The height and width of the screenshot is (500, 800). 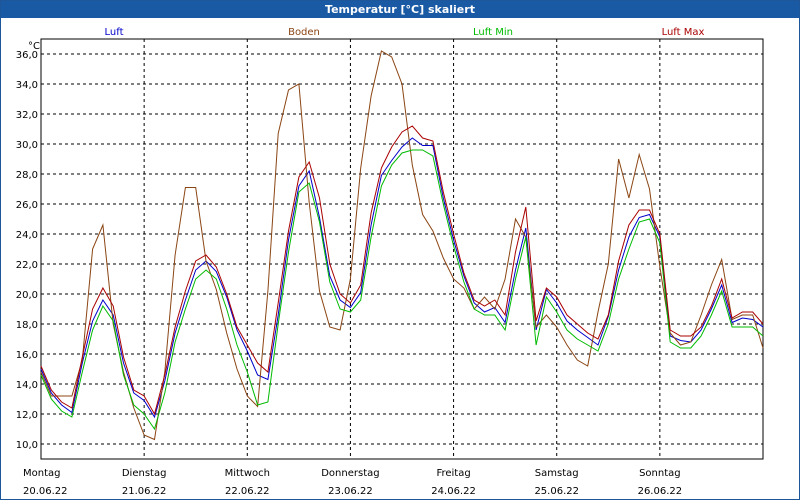 I want to click on y-tick-label: 24,0, so click(x=27, y=235).